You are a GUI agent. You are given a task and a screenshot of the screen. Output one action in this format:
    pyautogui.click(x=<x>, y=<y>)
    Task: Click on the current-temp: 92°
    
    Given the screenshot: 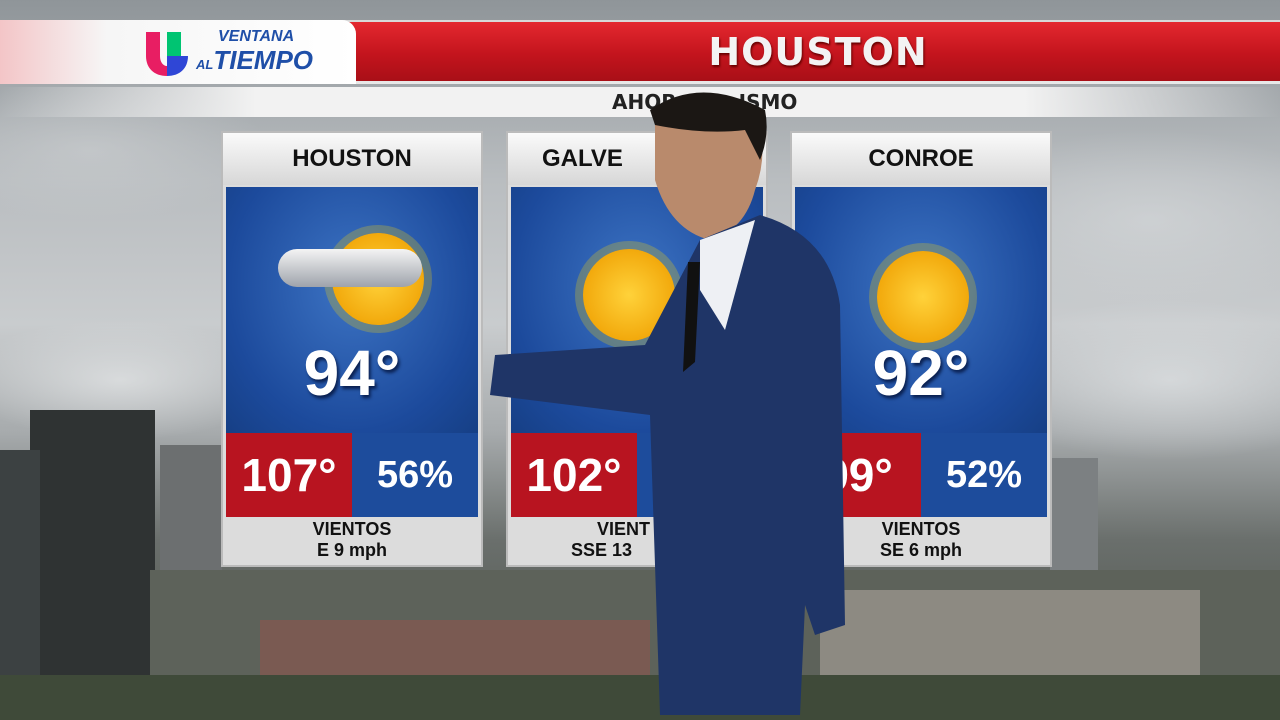 What is the action you would take?
    pyautogui.click(x=921, y=373)
    